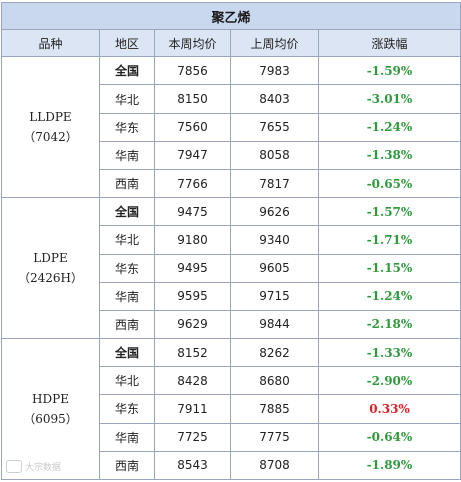 This screenshot has height=482, width=461. I want to click on table-row: 华南 7725 7775 -0.64%, so click(231, 437).